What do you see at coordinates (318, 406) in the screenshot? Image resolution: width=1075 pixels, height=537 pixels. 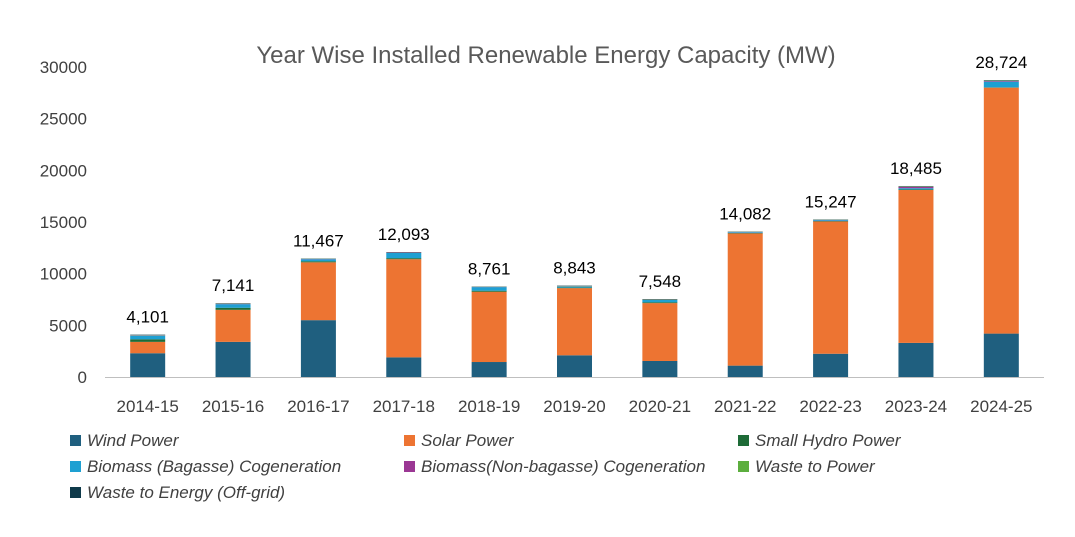 I see `x-tick-label: 2016-17` at bounding box center [318, 406].